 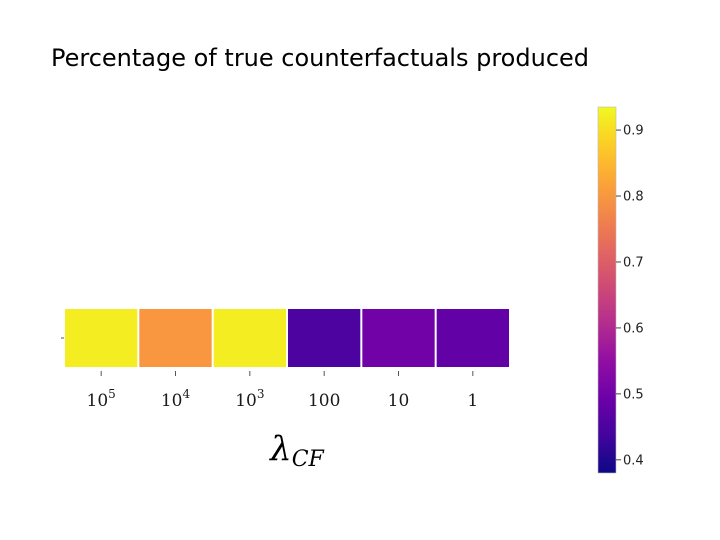 I want to click on heatmap-cells, so click(x=285, y=338).